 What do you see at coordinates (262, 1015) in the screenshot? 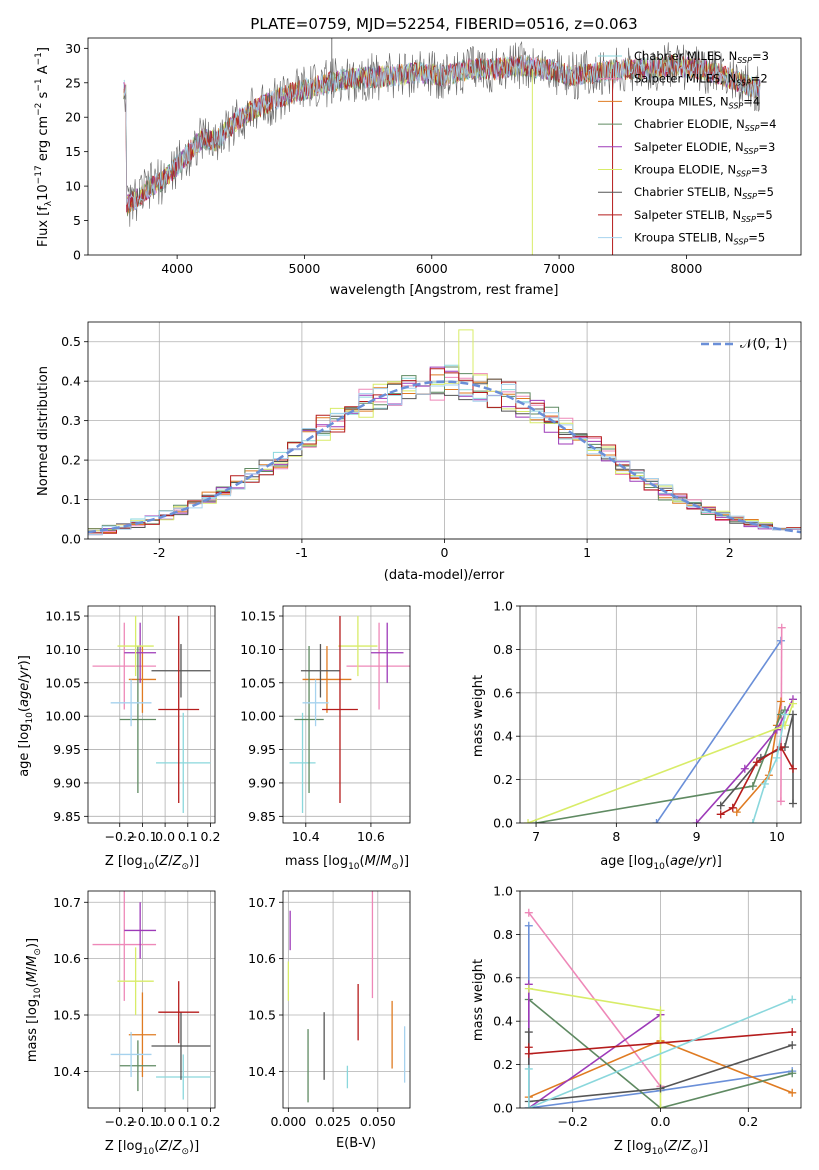
I see `mass-ebv-ytick-label: 10.5` at bounding box center [262, 1015].